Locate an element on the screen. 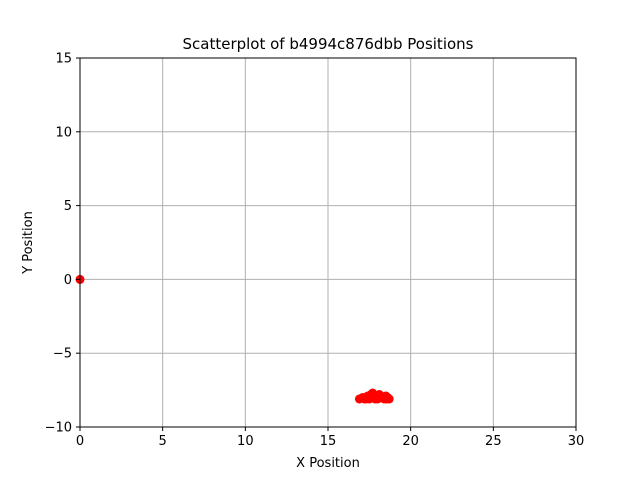  chart-title: Scatterplot of b4994c876dbb Positions is located at coordinates (328, 44).